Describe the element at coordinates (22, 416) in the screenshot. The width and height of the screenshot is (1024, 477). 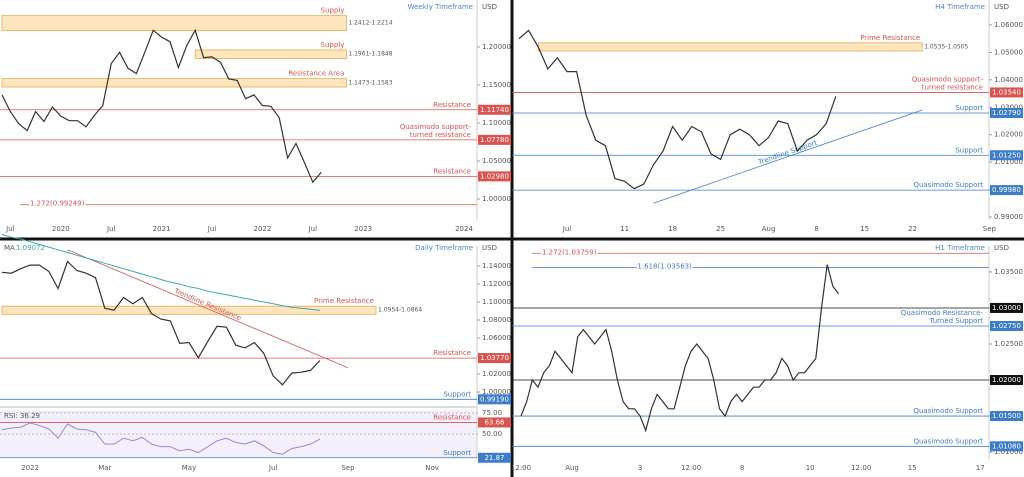
I see `rsi-name: RSI: 36.29` at that location.